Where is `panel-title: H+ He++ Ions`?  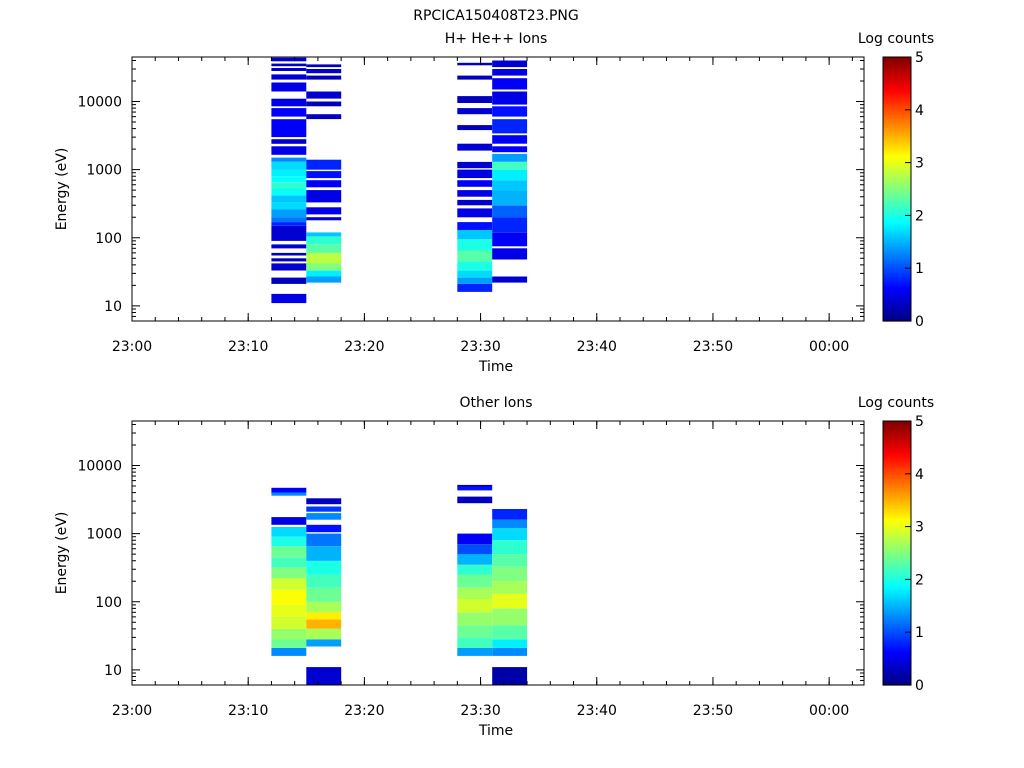 panel-title: H+ He++ Ions is located at coordinates (496, 39).